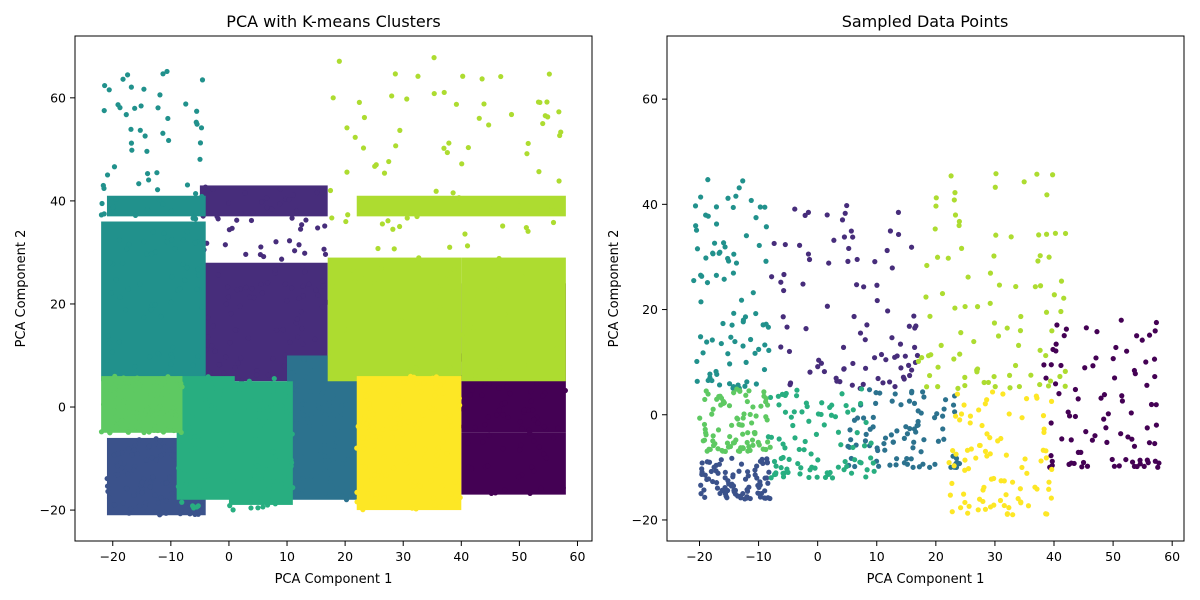 This screenshot has height=600, width=1200. I want to click on y-tick-label: 20, so click(58, 303).